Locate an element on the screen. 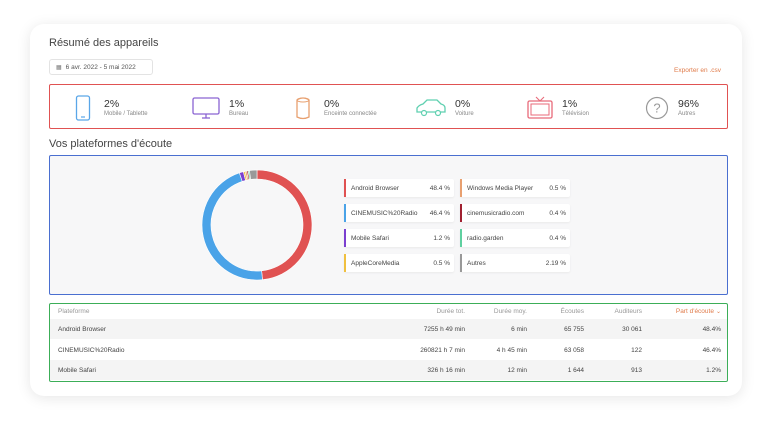  question-icon: ? is located at coordinates (657, 108).